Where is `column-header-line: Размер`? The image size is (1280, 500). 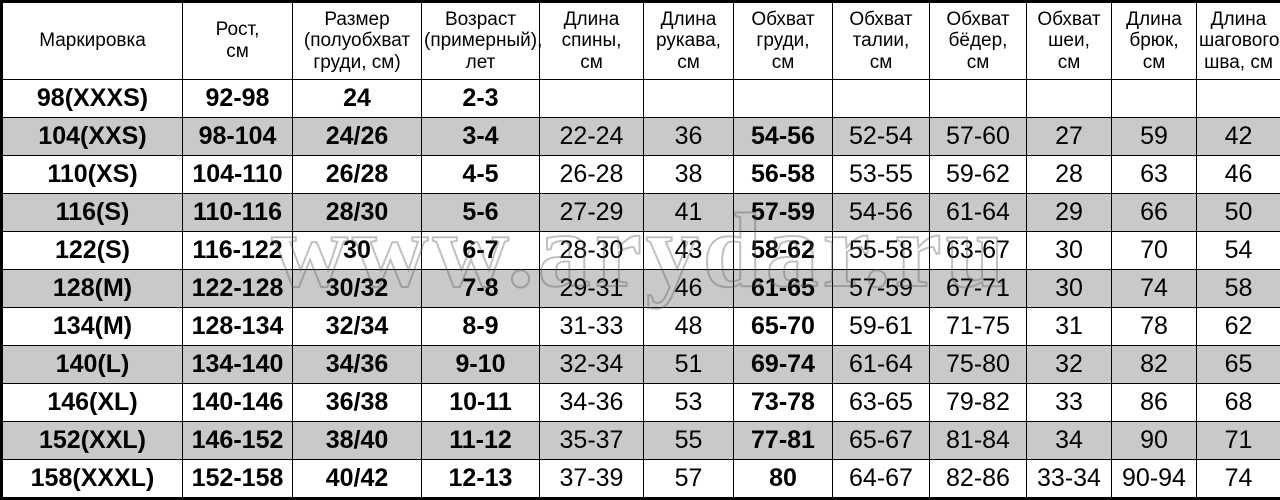
column-header-line: Размер is located at coordinates (357, 20).